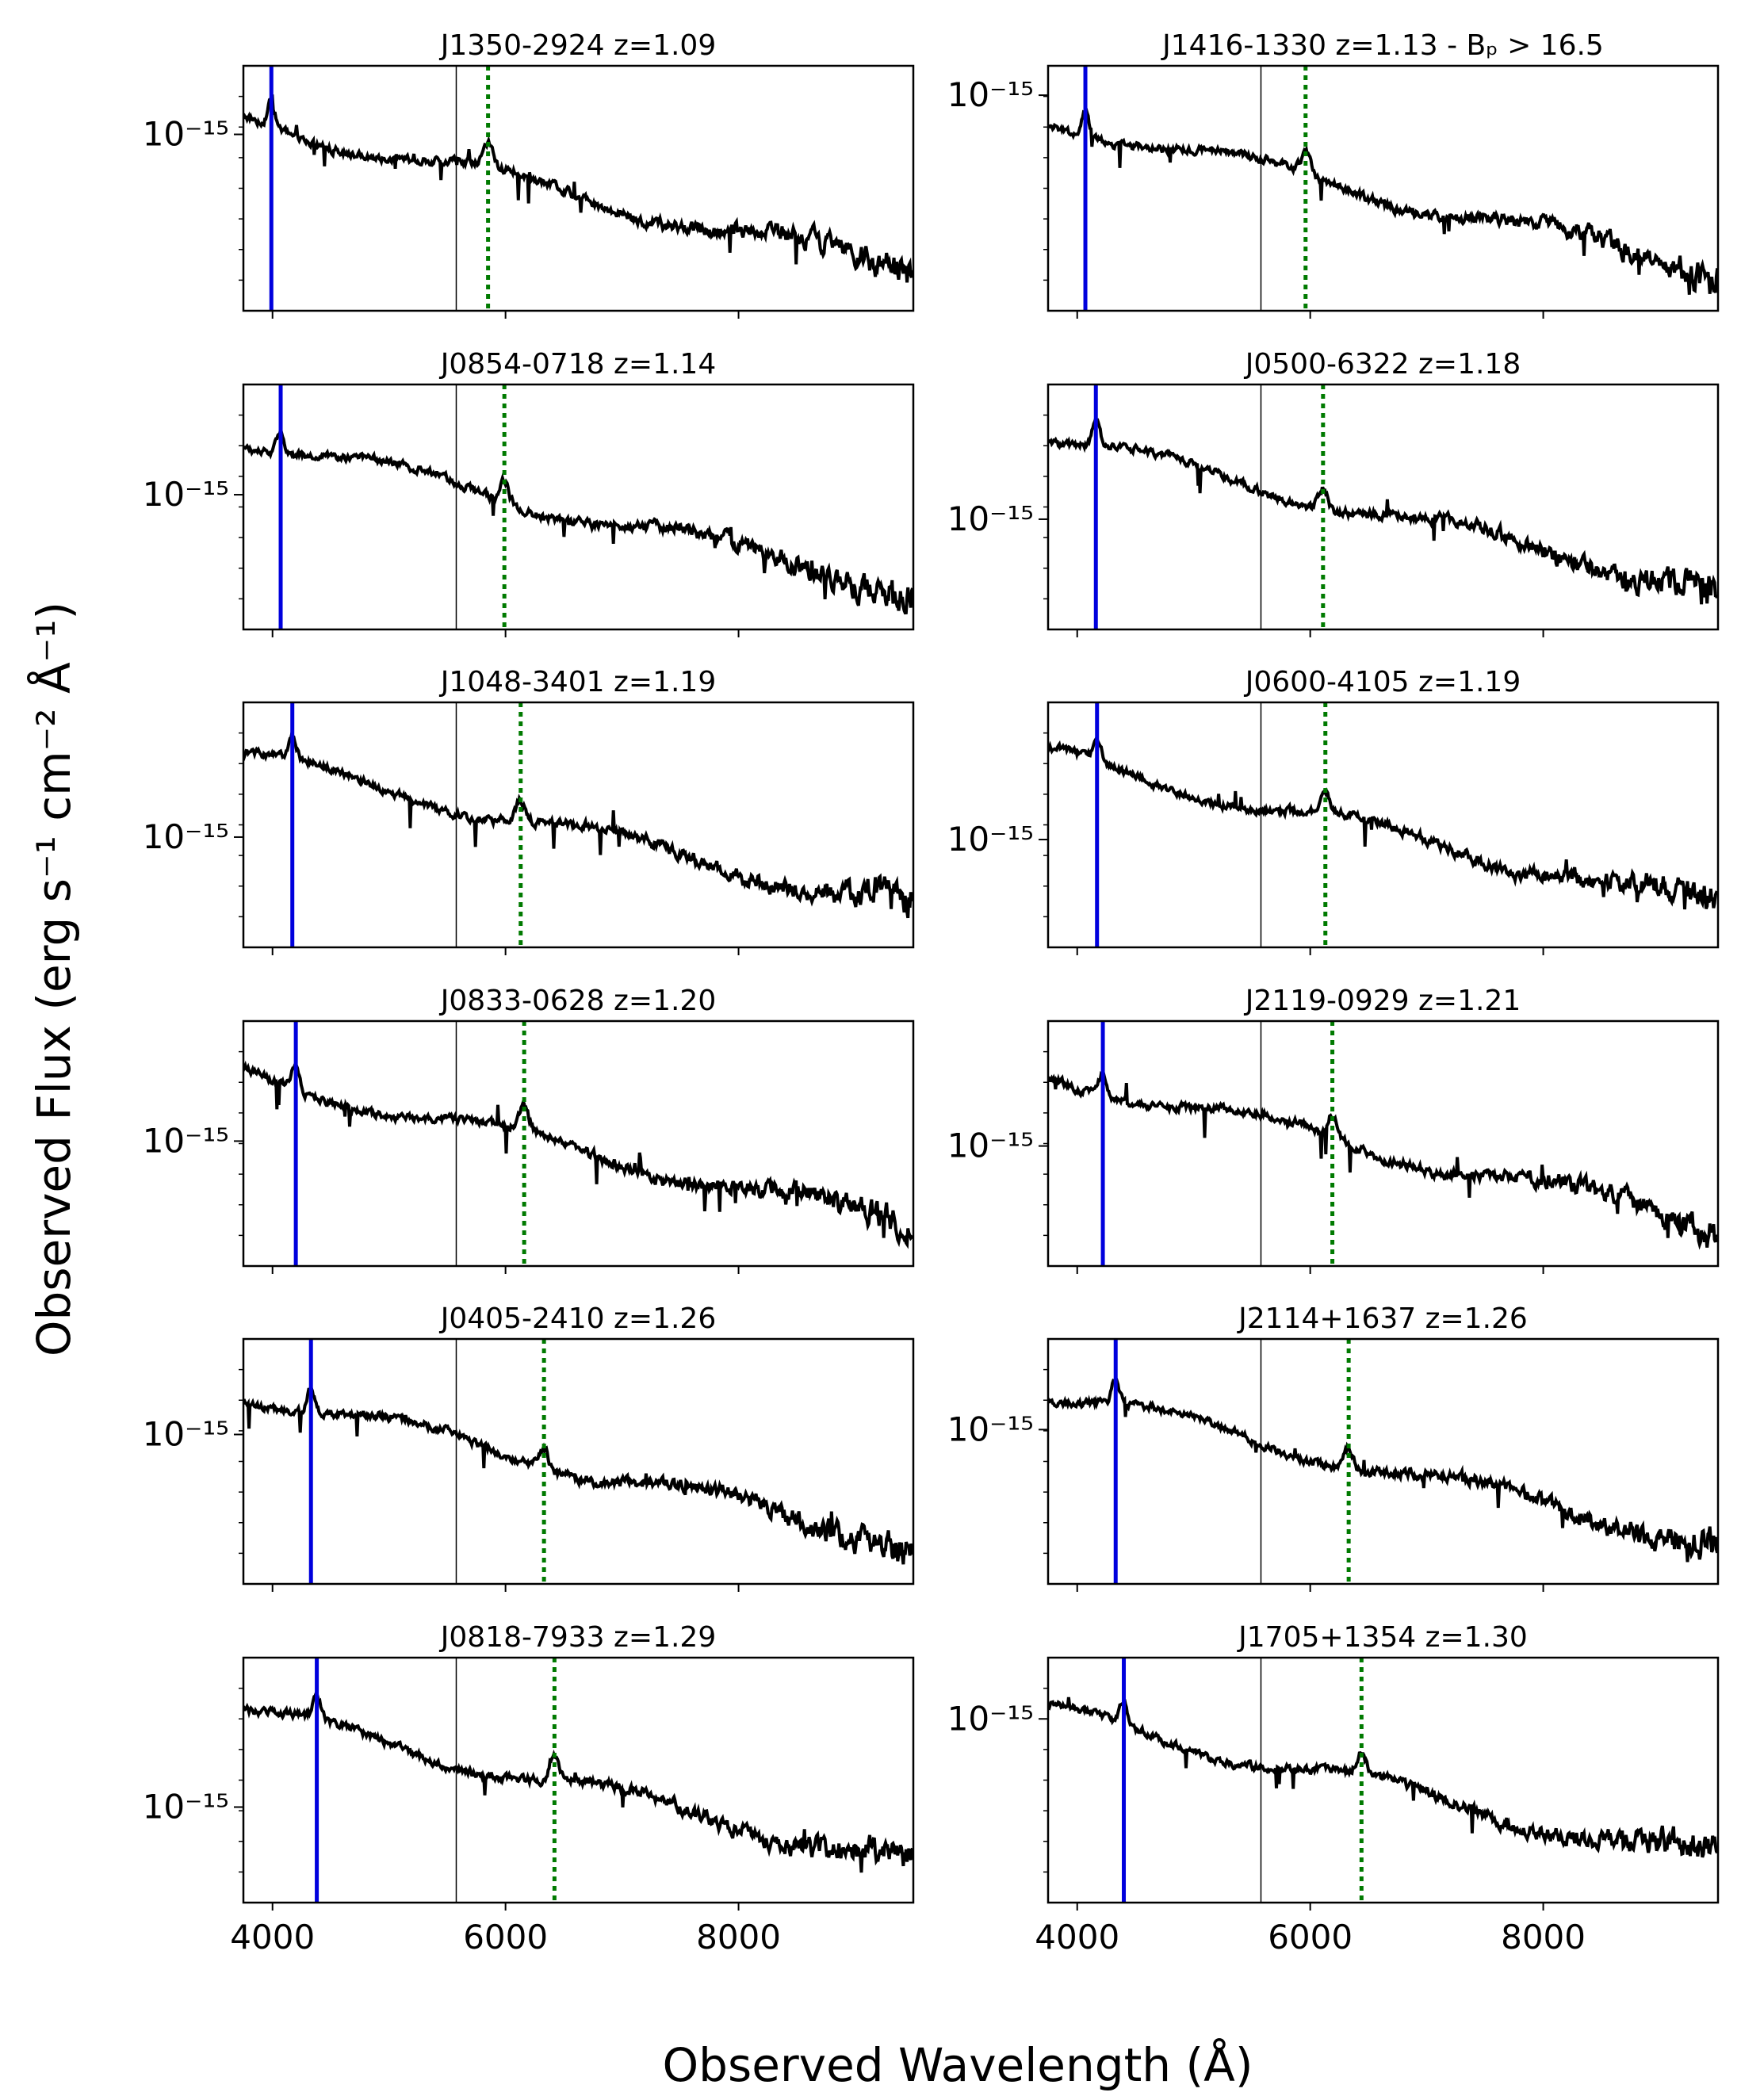 The width and height of the screenshot is (1741, 2100). I want to click on panel-6: J0600-4105 z=1.19 10⁻¹⁵, so click(1333, 810).